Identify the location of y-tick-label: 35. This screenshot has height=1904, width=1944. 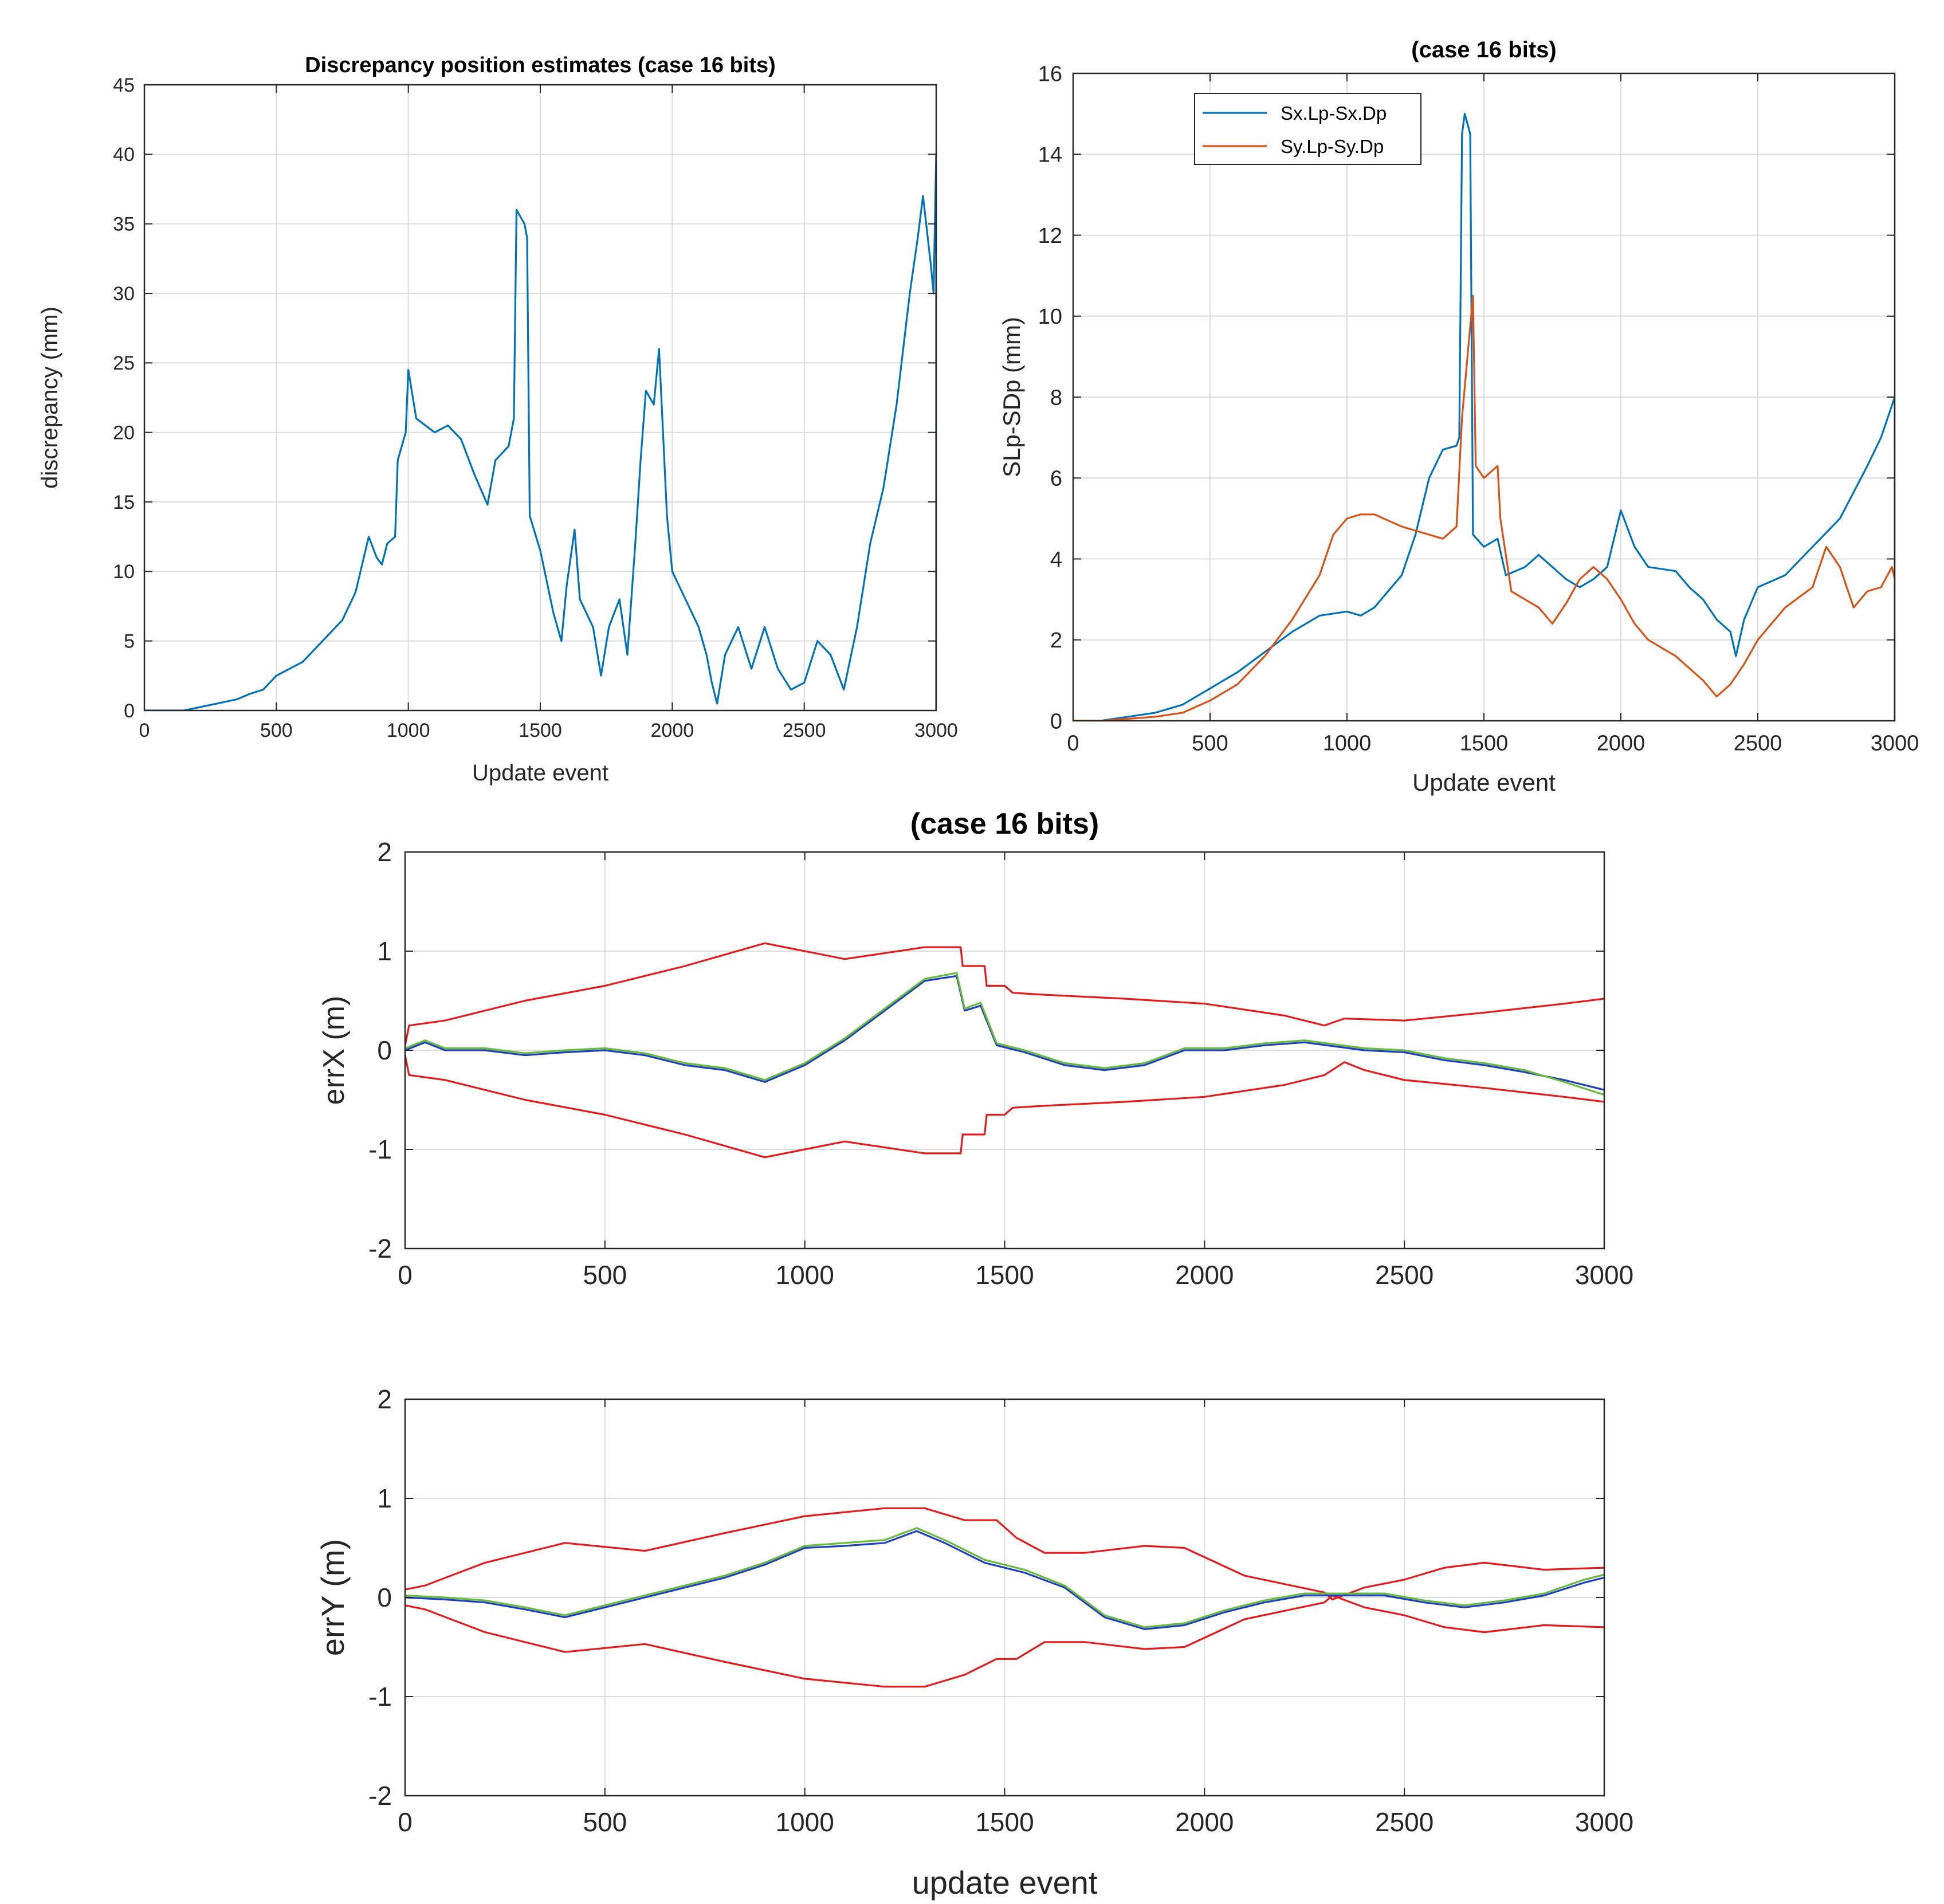
(124, 224).